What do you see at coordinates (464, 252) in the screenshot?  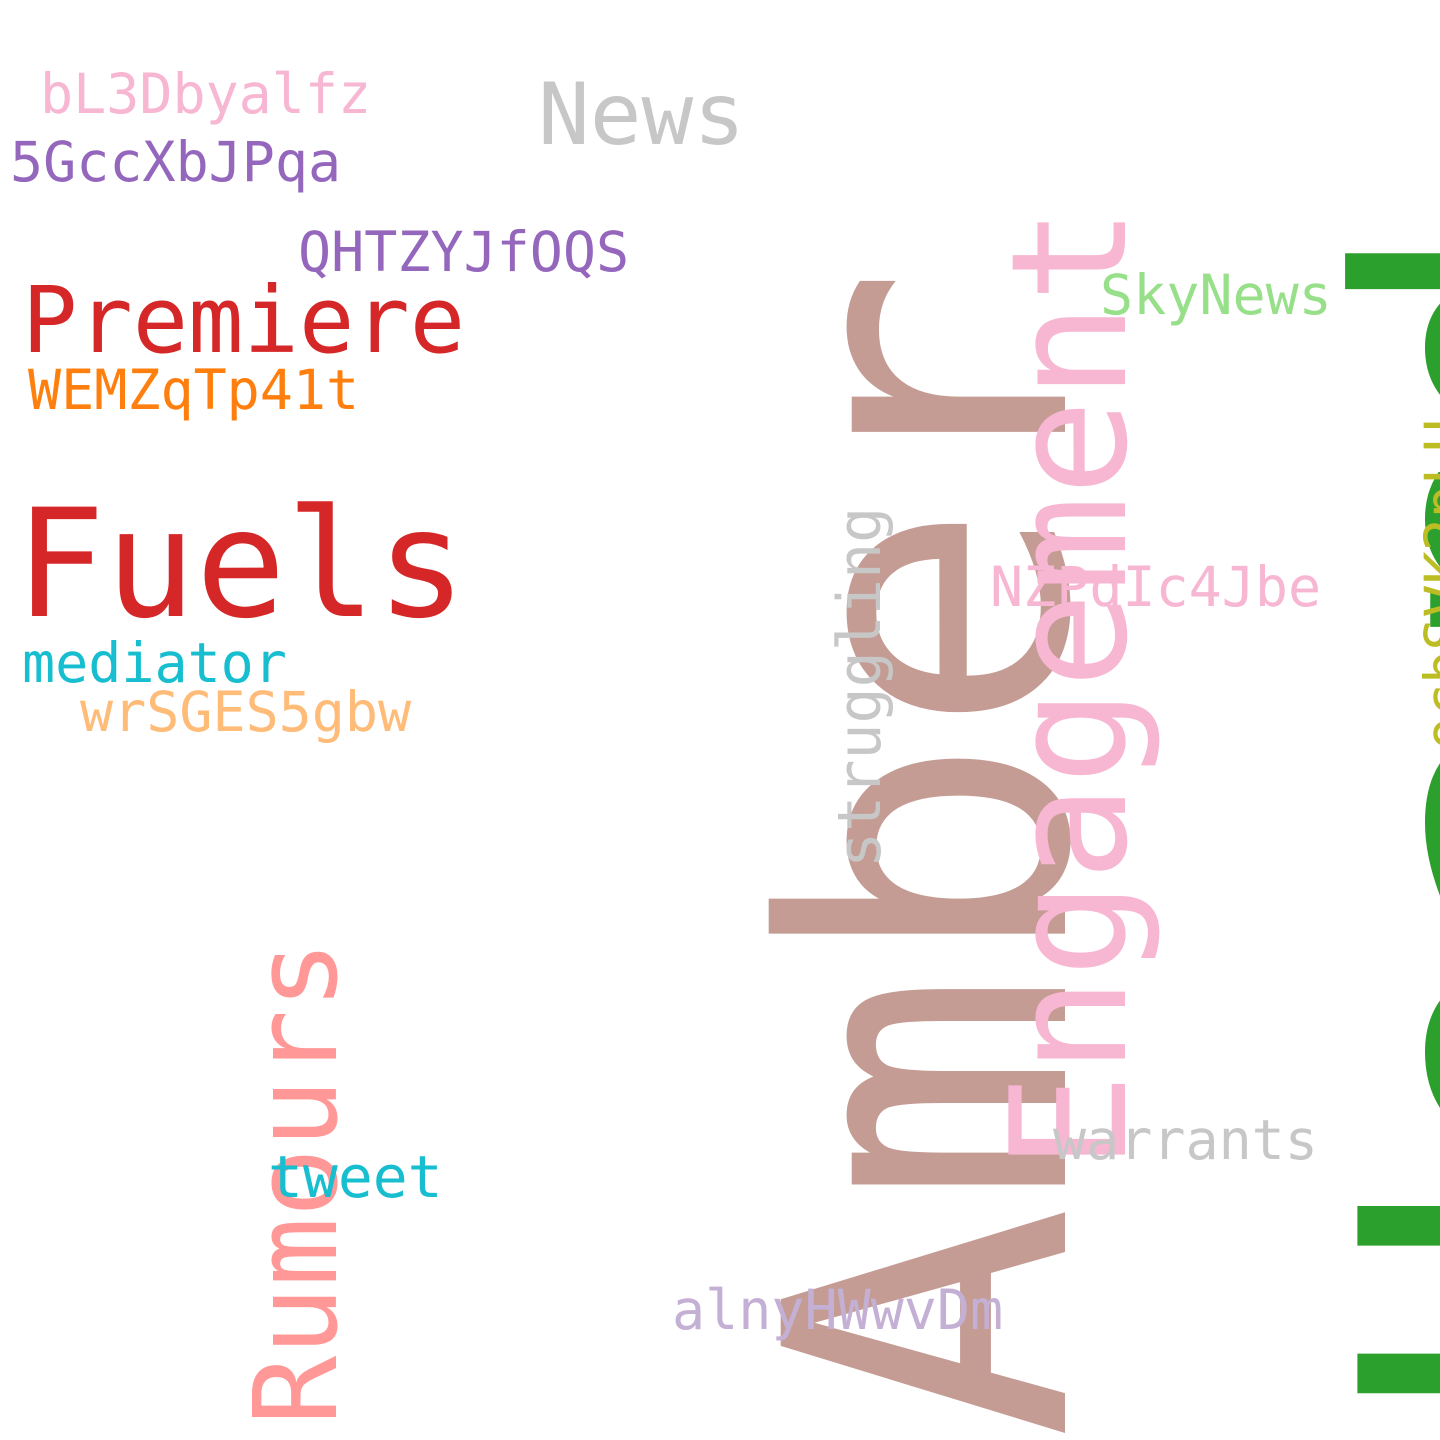 I see `word-qhtzyjfoqs: QHTZYJfOQS` at bounding box center [464, 252].